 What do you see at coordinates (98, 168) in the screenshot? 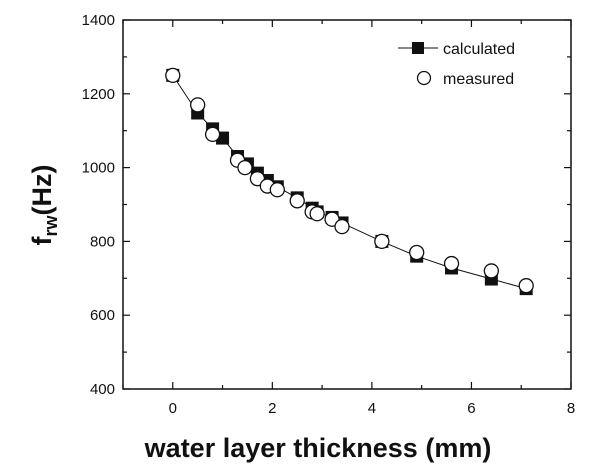
I see `y-tick-label: 1000` at bounding box center [98, 168].